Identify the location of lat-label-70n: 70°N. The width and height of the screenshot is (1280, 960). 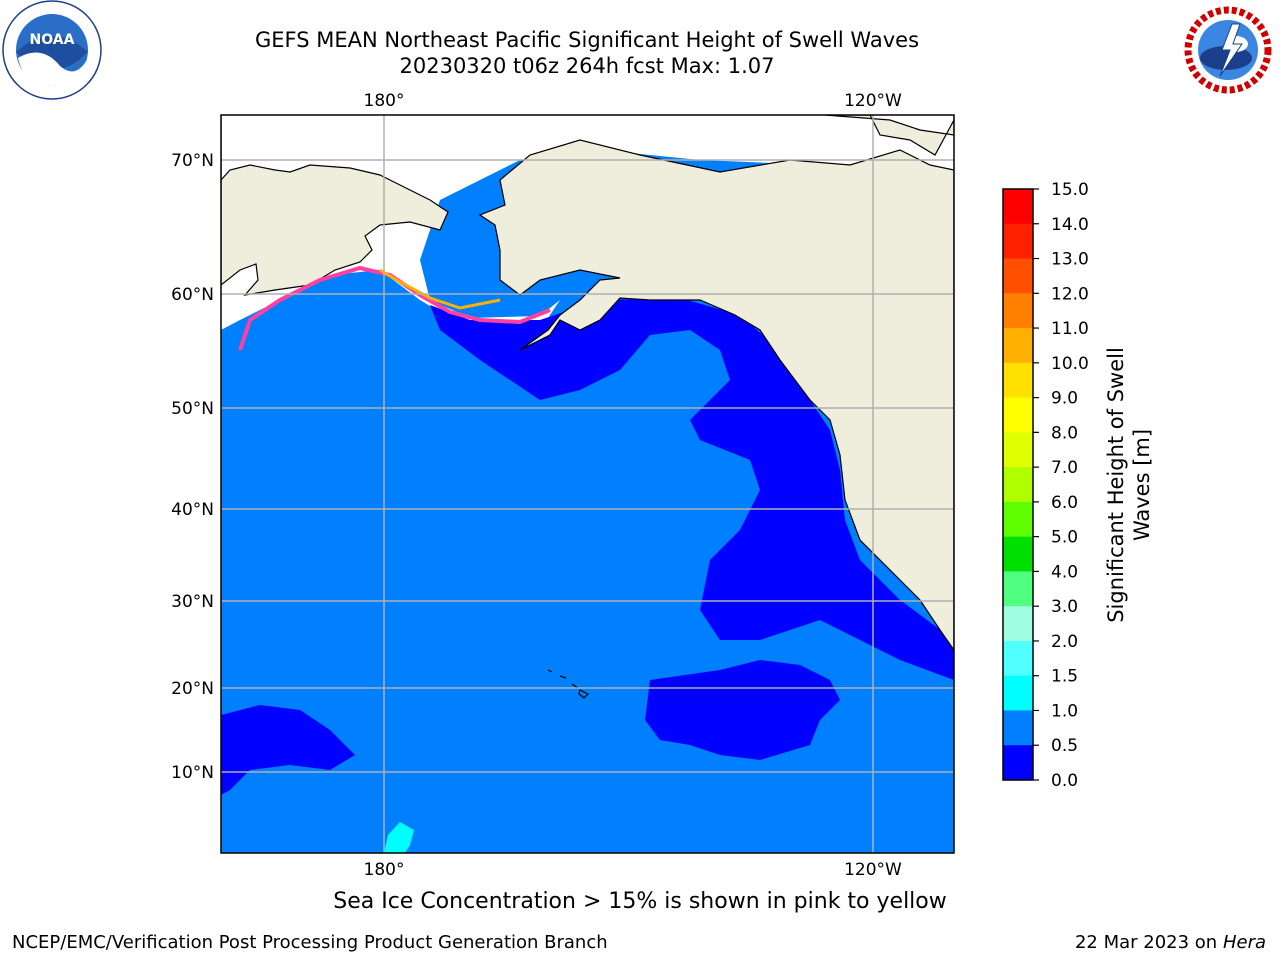
(192, 161).